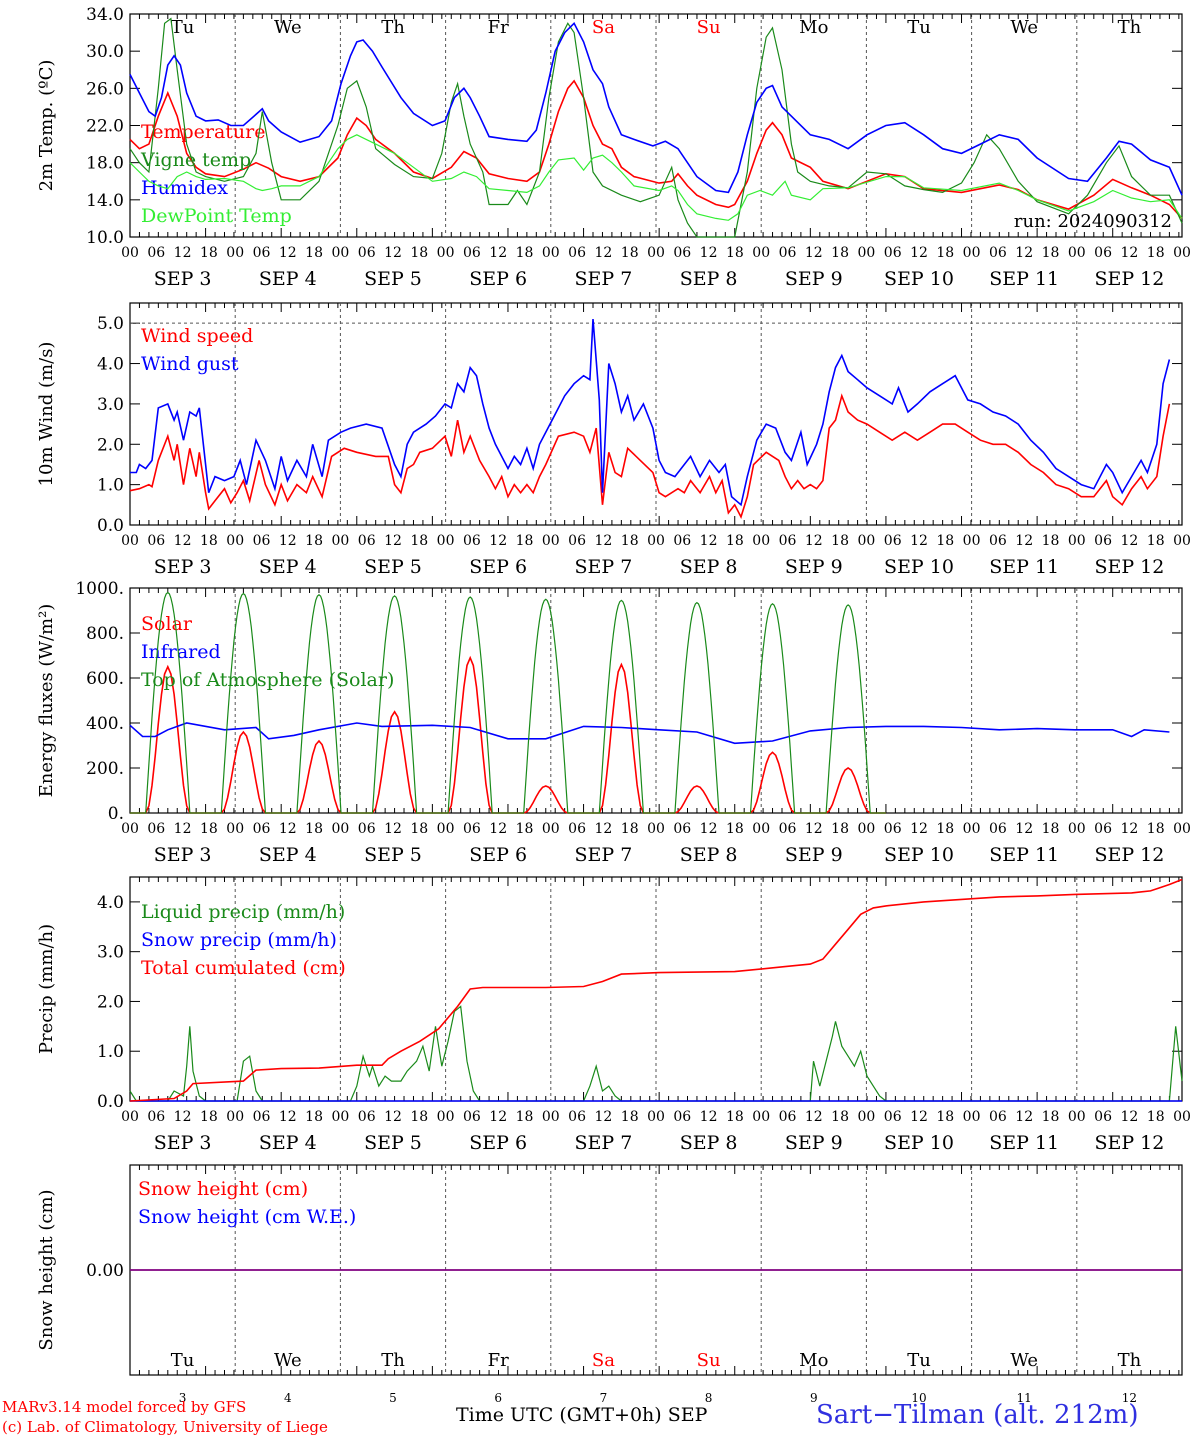  What do you see at coordinates (216, 216) in the screenshot?
I see `legend-entry: DewPoint Temp` at bounding box center [216, 216].